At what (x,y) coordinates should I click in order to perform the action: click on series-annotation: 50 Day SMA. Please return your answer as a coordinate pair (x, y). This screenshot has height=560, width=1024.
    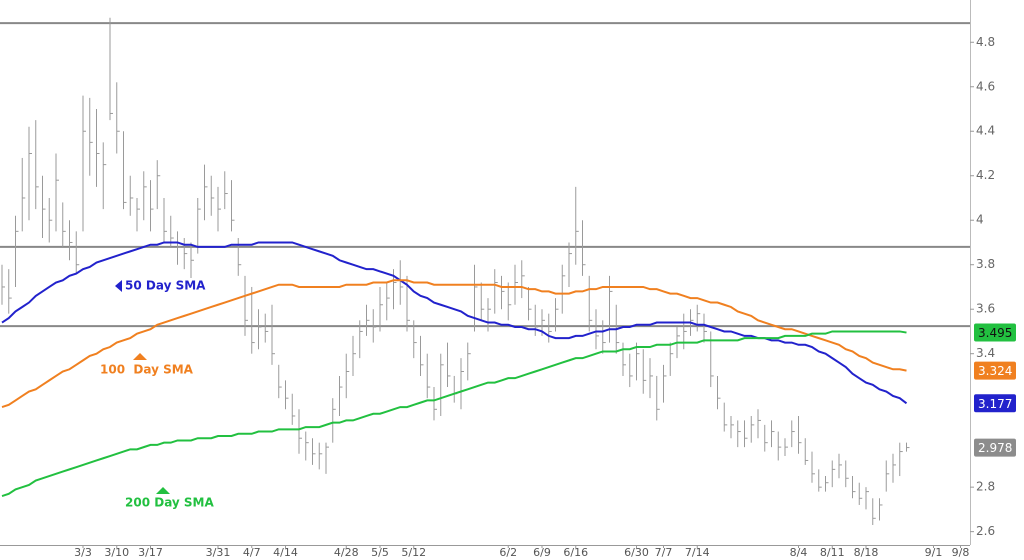
    Looking at the image, I should click on (165, 286).